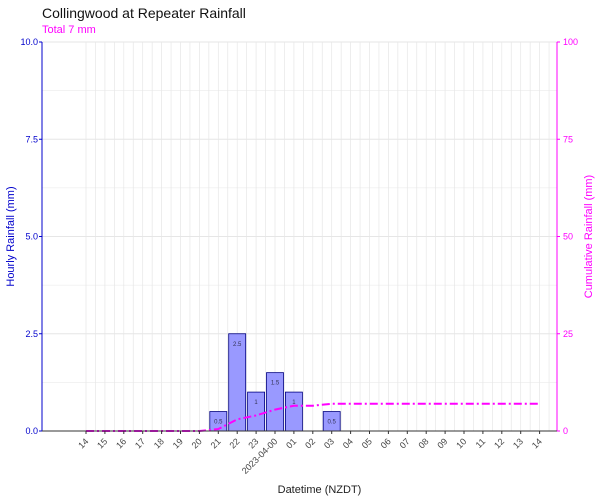 Image resolution: width=600 pixels, height=500 pixels. I want to click on x-tick-label: 23, so click(253, 443).